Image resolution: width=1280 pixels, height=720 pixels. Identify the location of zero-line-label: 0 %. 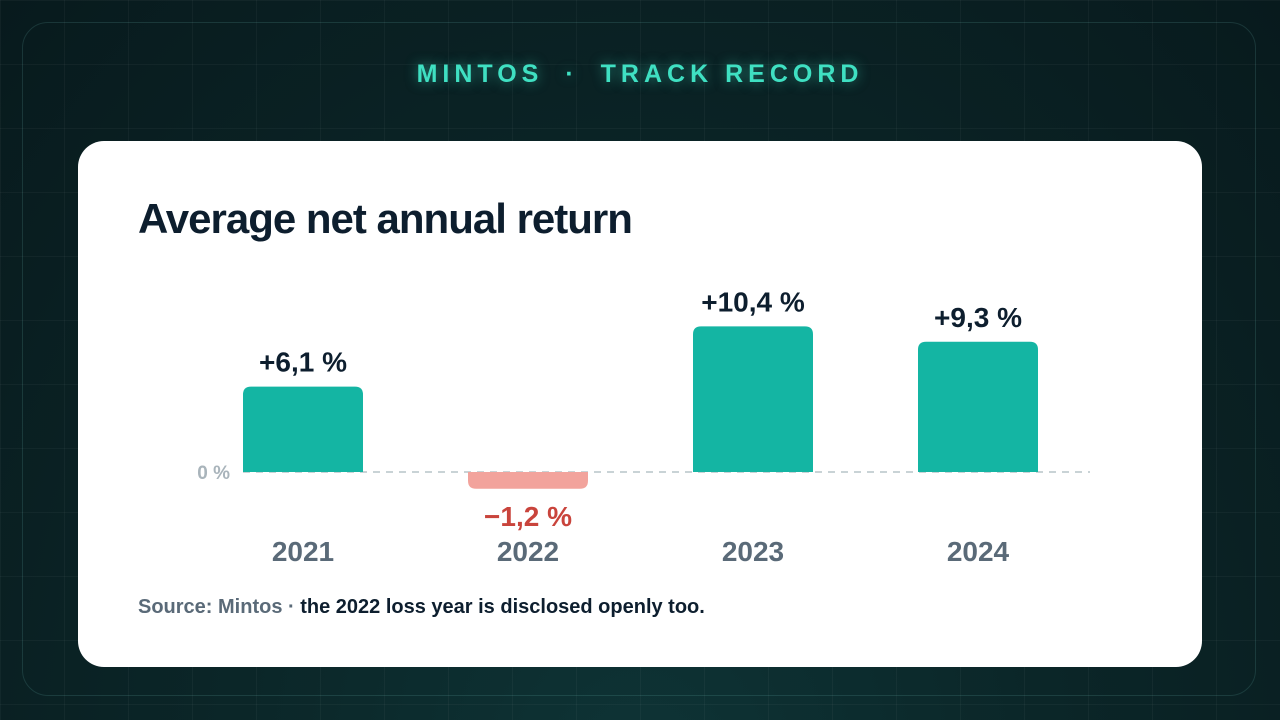
(213, 473).